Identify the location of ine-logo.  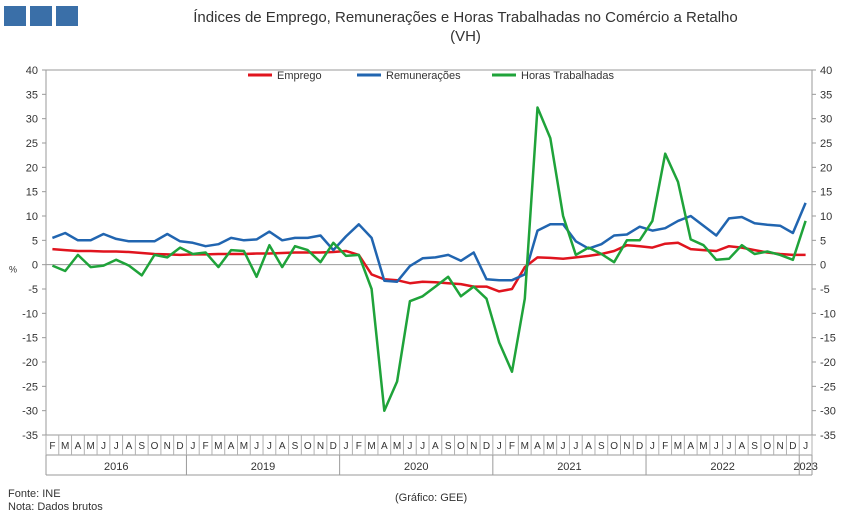
(41, 16).